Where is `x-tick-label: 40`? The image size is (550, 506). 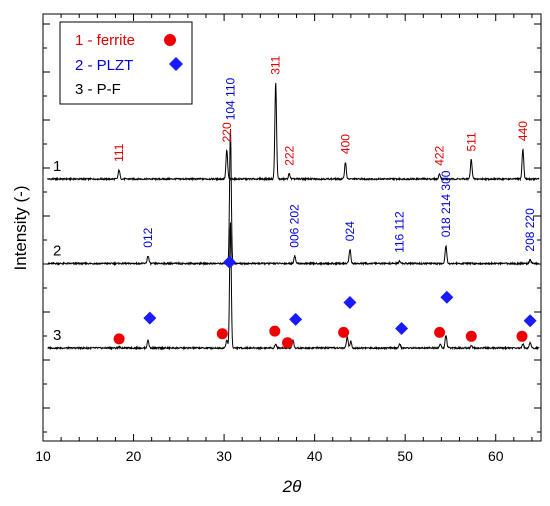
x-tick-label: 40 is located at coordinates (315, 456).